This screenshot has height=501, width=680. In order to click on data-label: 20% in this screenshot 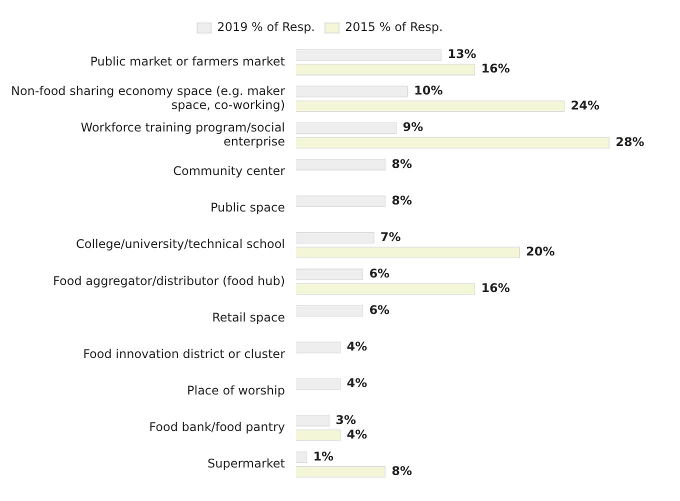, I will do `click(540, 251)`.